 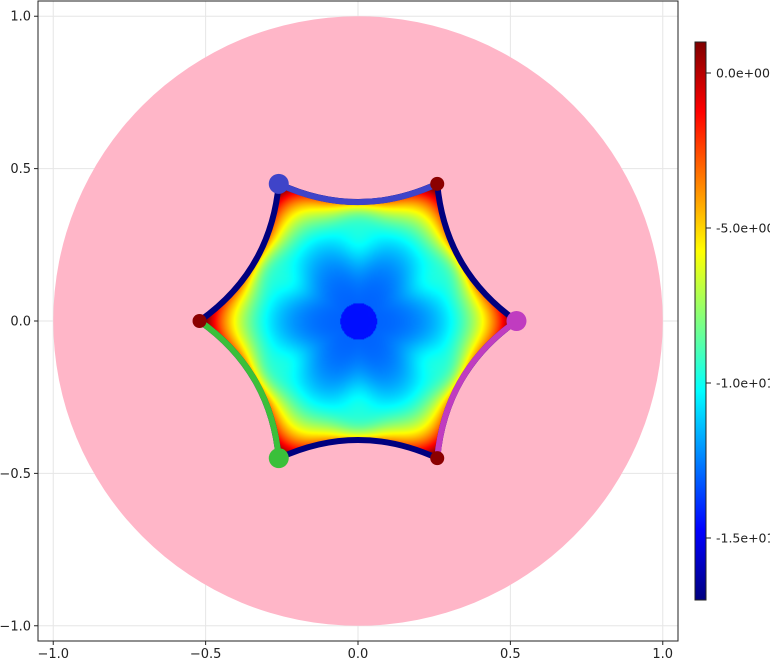 What do you see at coordinates (743, 538) in the screenshot?
I see `colorbar-tick-label: -1.5e+01` at bounding box center [743, 538].